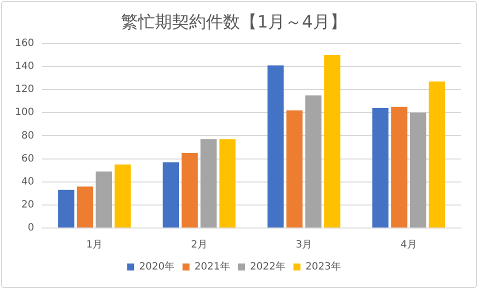 This screenshot has width=478, height=289. What do you see at coordinates (268, 266) in the screenshot?
I see `legend-label: 2022年` at bounding box center [268, 266].